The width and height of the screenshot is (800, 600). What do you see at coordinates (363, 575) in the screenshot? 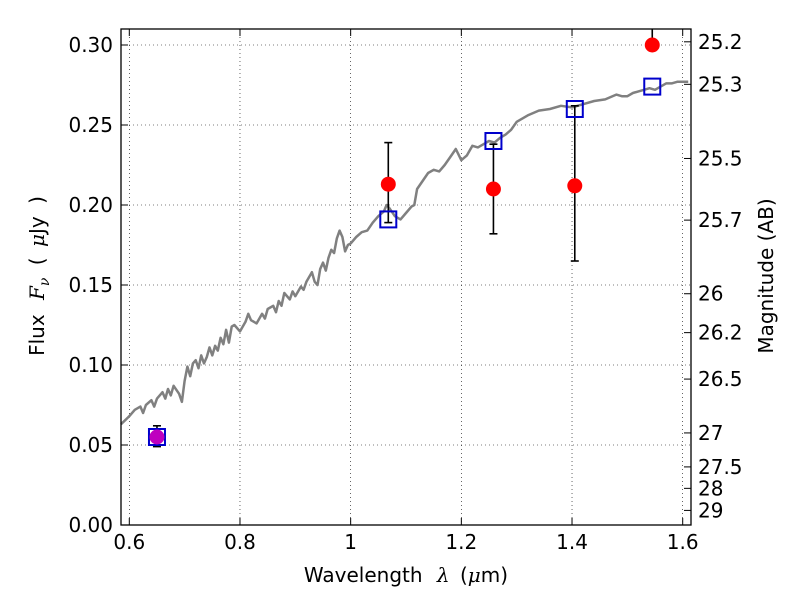
I see `x-axis-title-prefix: Wavelength` at bounding box center [363, 575].